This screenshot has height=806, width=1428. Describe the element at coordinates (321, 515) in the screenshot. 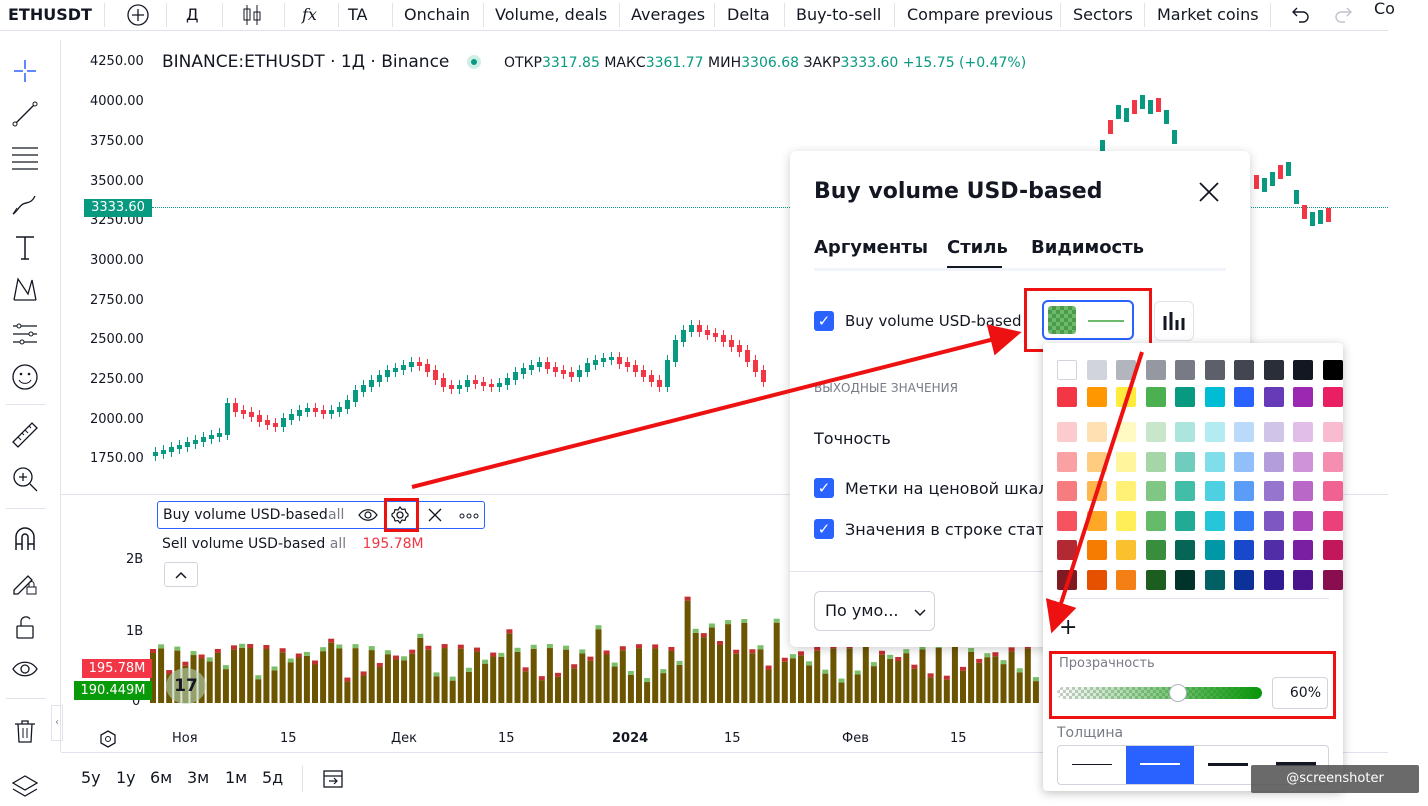

I see `indicator-legend-buy: Buy volume USD-based all` at that location.